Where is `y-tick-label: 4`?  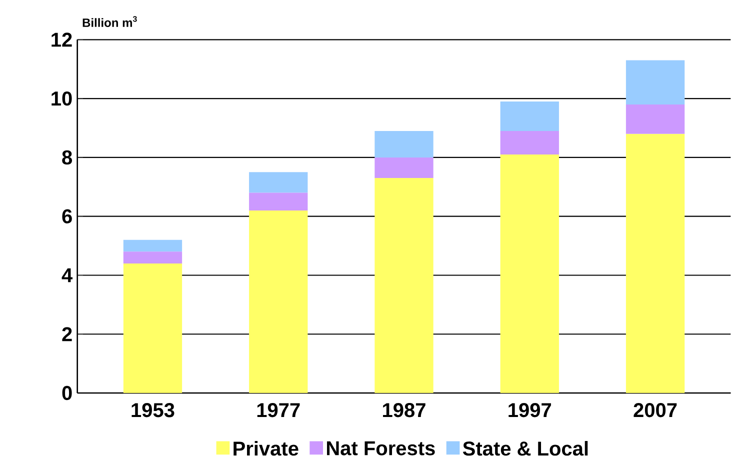 y-tick-label: 4 is located at coordinates (67, 275).